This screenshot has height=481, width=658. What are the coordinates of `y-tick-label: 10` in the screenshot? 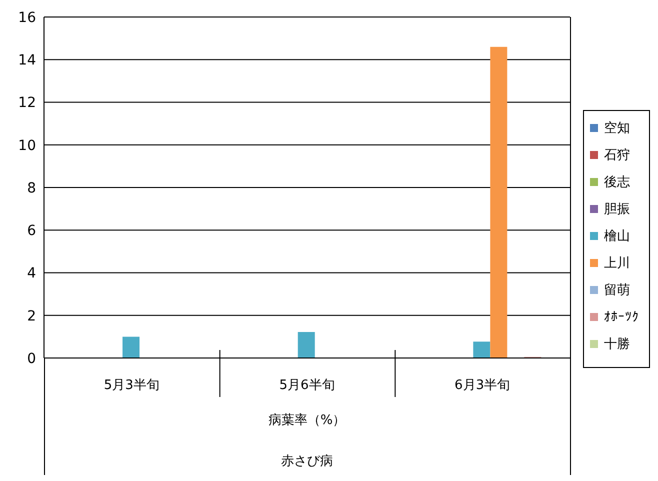 It's located at (27, 146).